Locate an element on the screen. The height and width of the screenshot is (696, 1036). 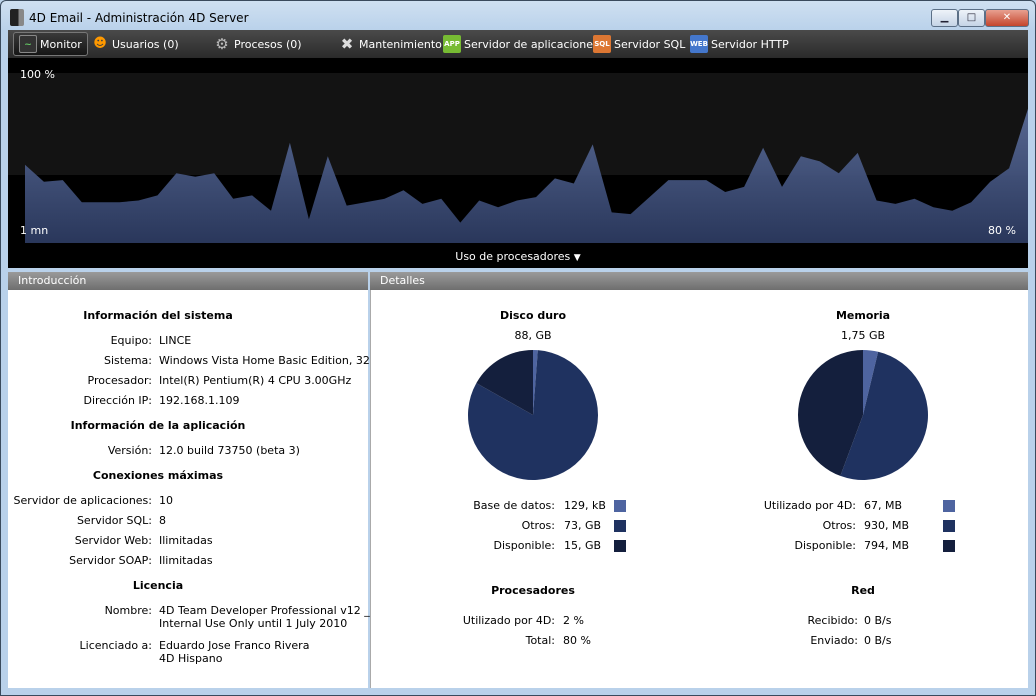
tab-label: Servidor SQL is located at coordinates (650, 44).